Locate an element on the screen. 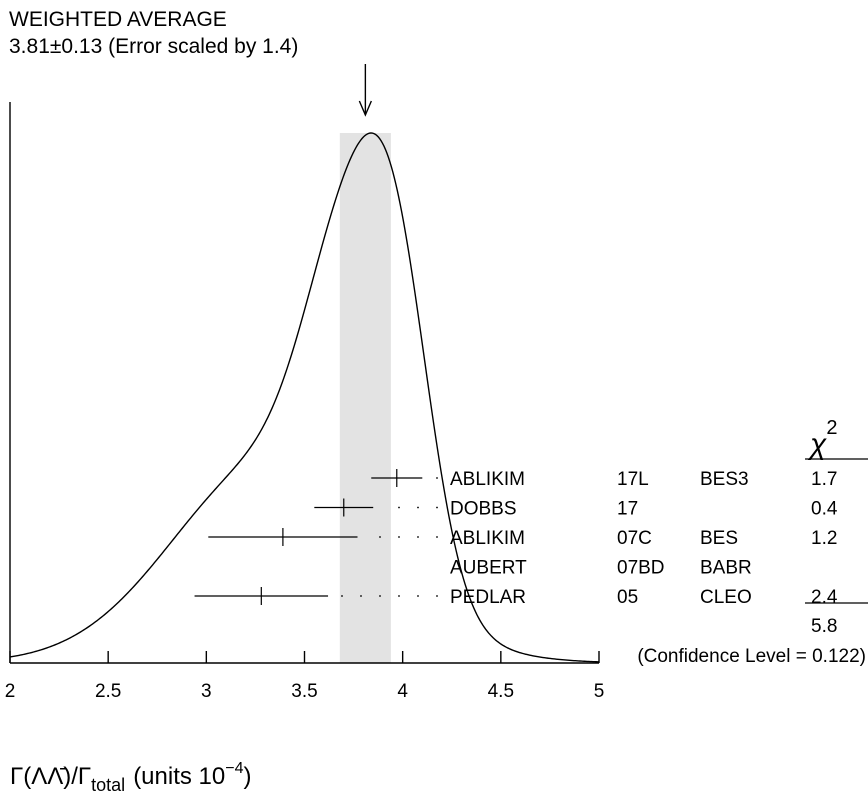 The height and width of the screenshot is (796, 868). weighted-average-band is located at coordinates (365, 398).